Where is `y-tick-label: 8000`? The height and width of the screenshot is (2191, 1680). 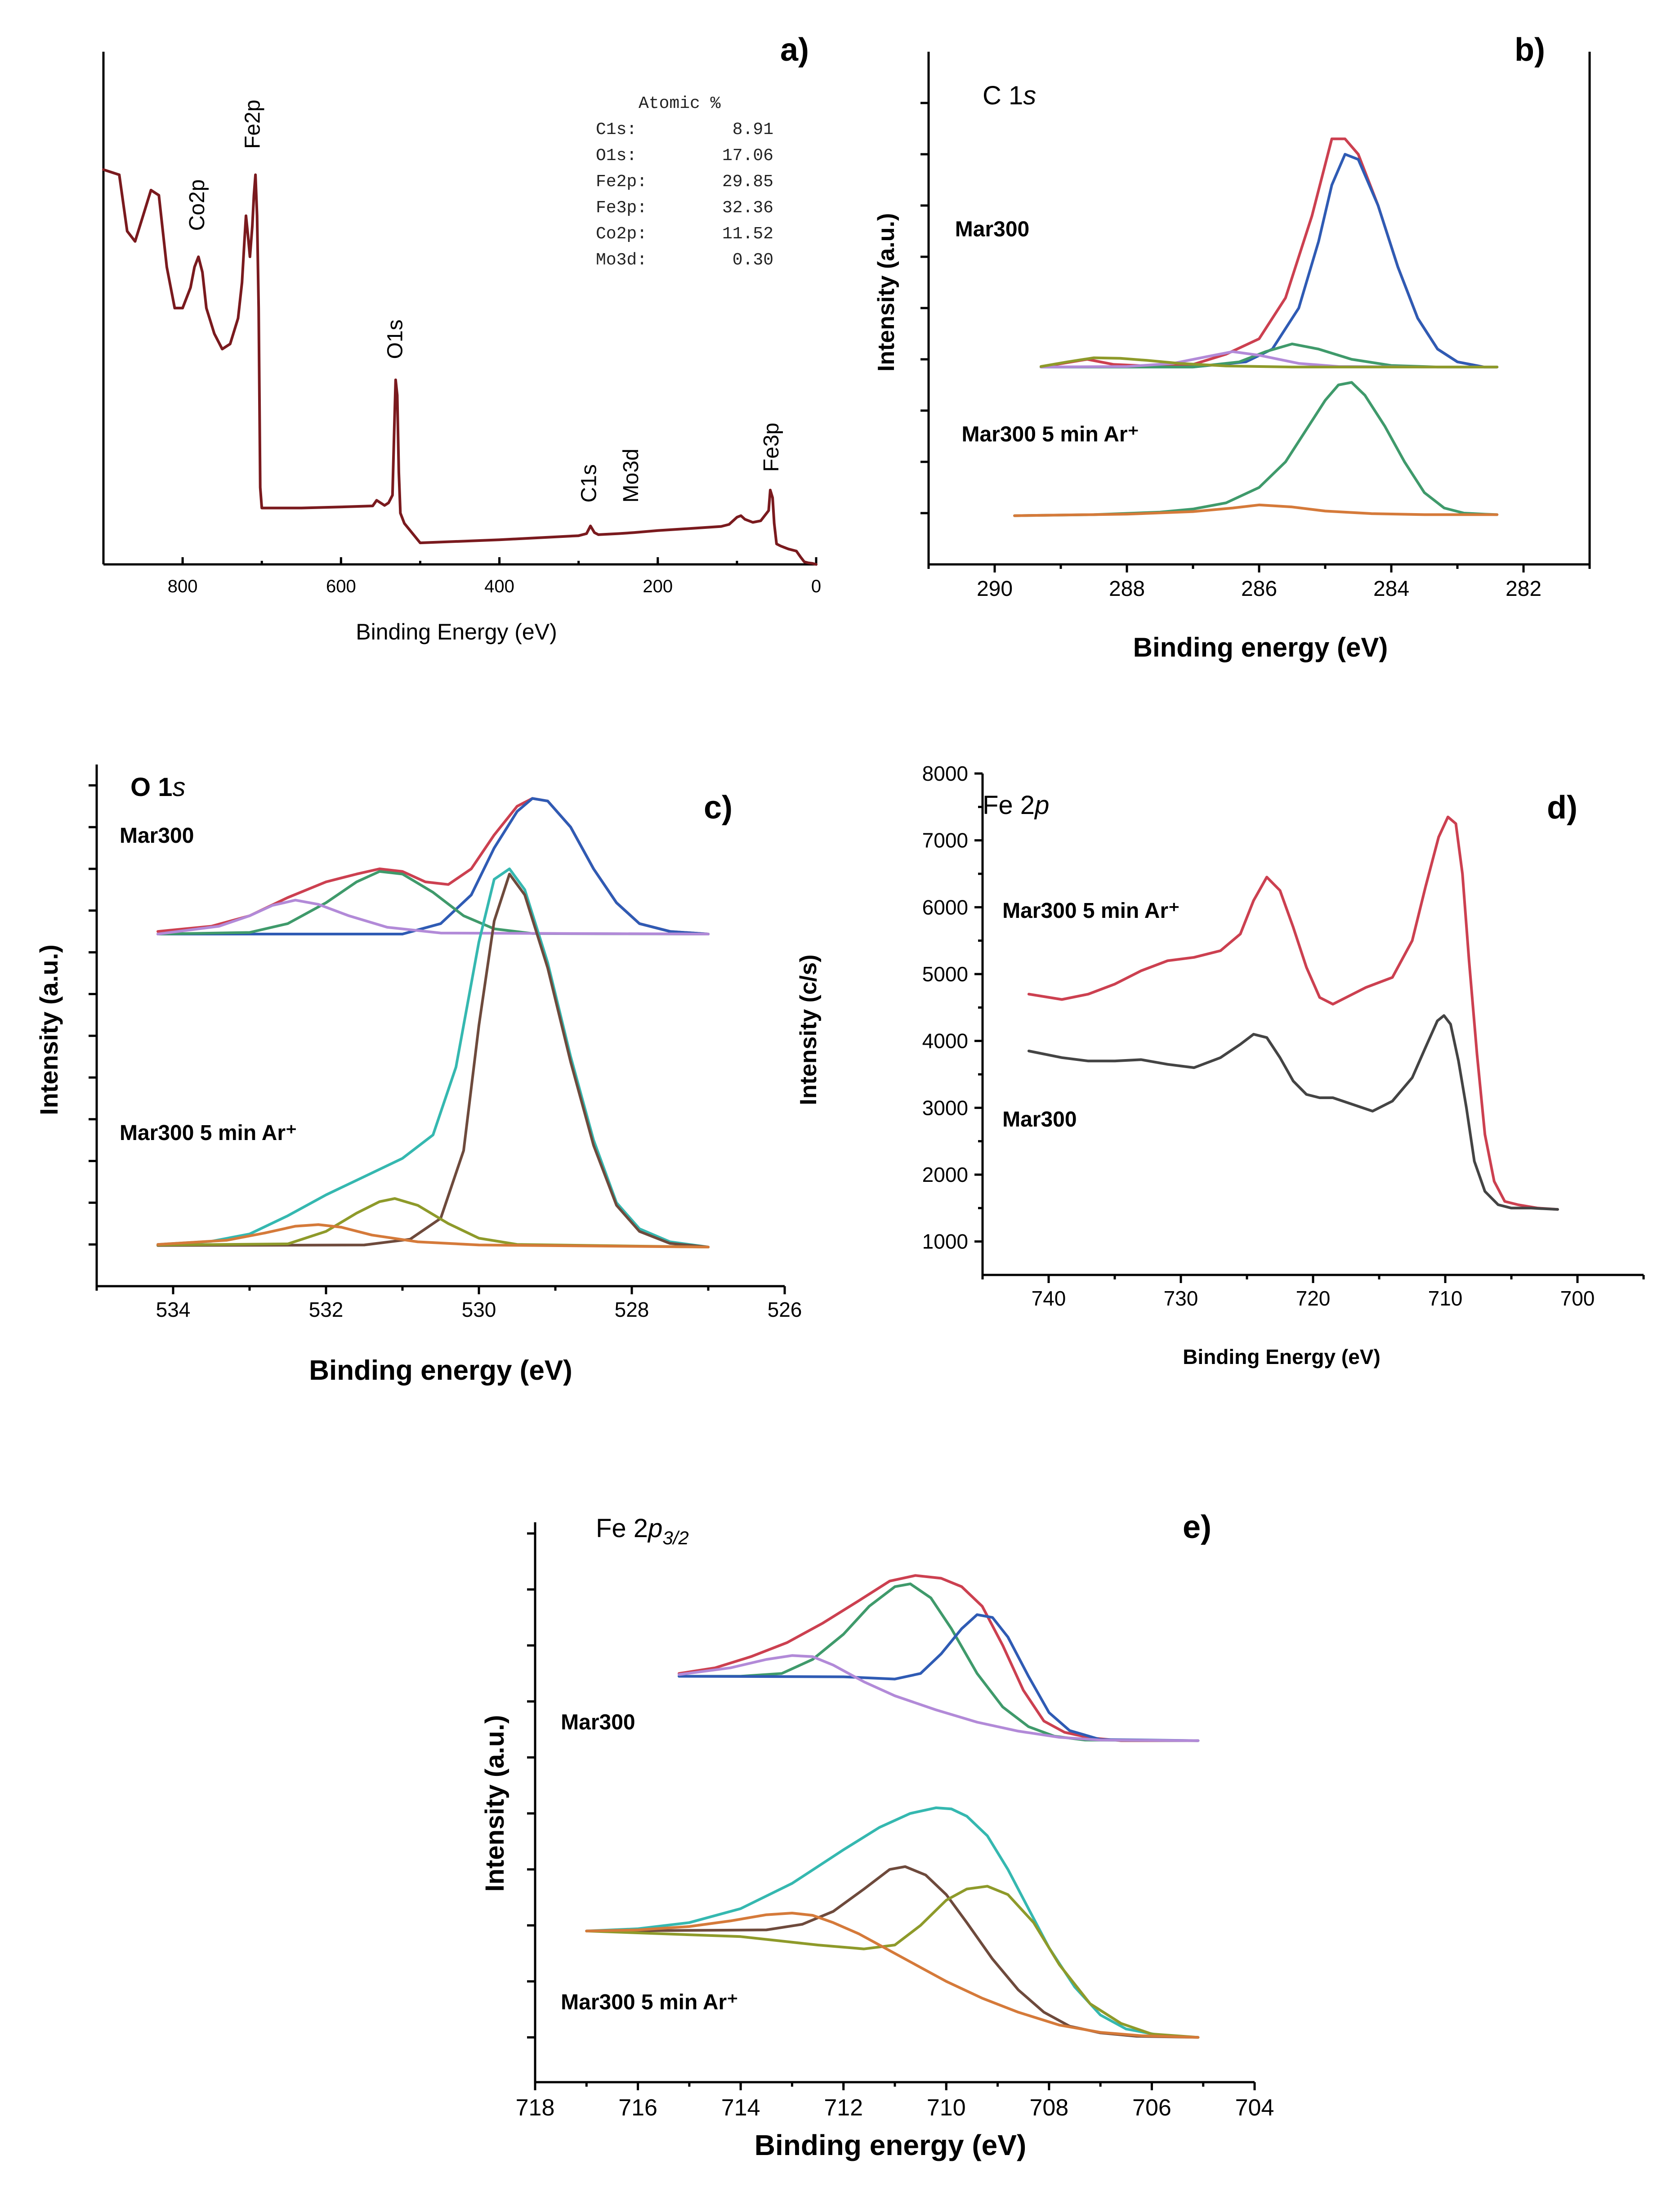
y-tick-label: 8000 is located at coordinates (945, 774).